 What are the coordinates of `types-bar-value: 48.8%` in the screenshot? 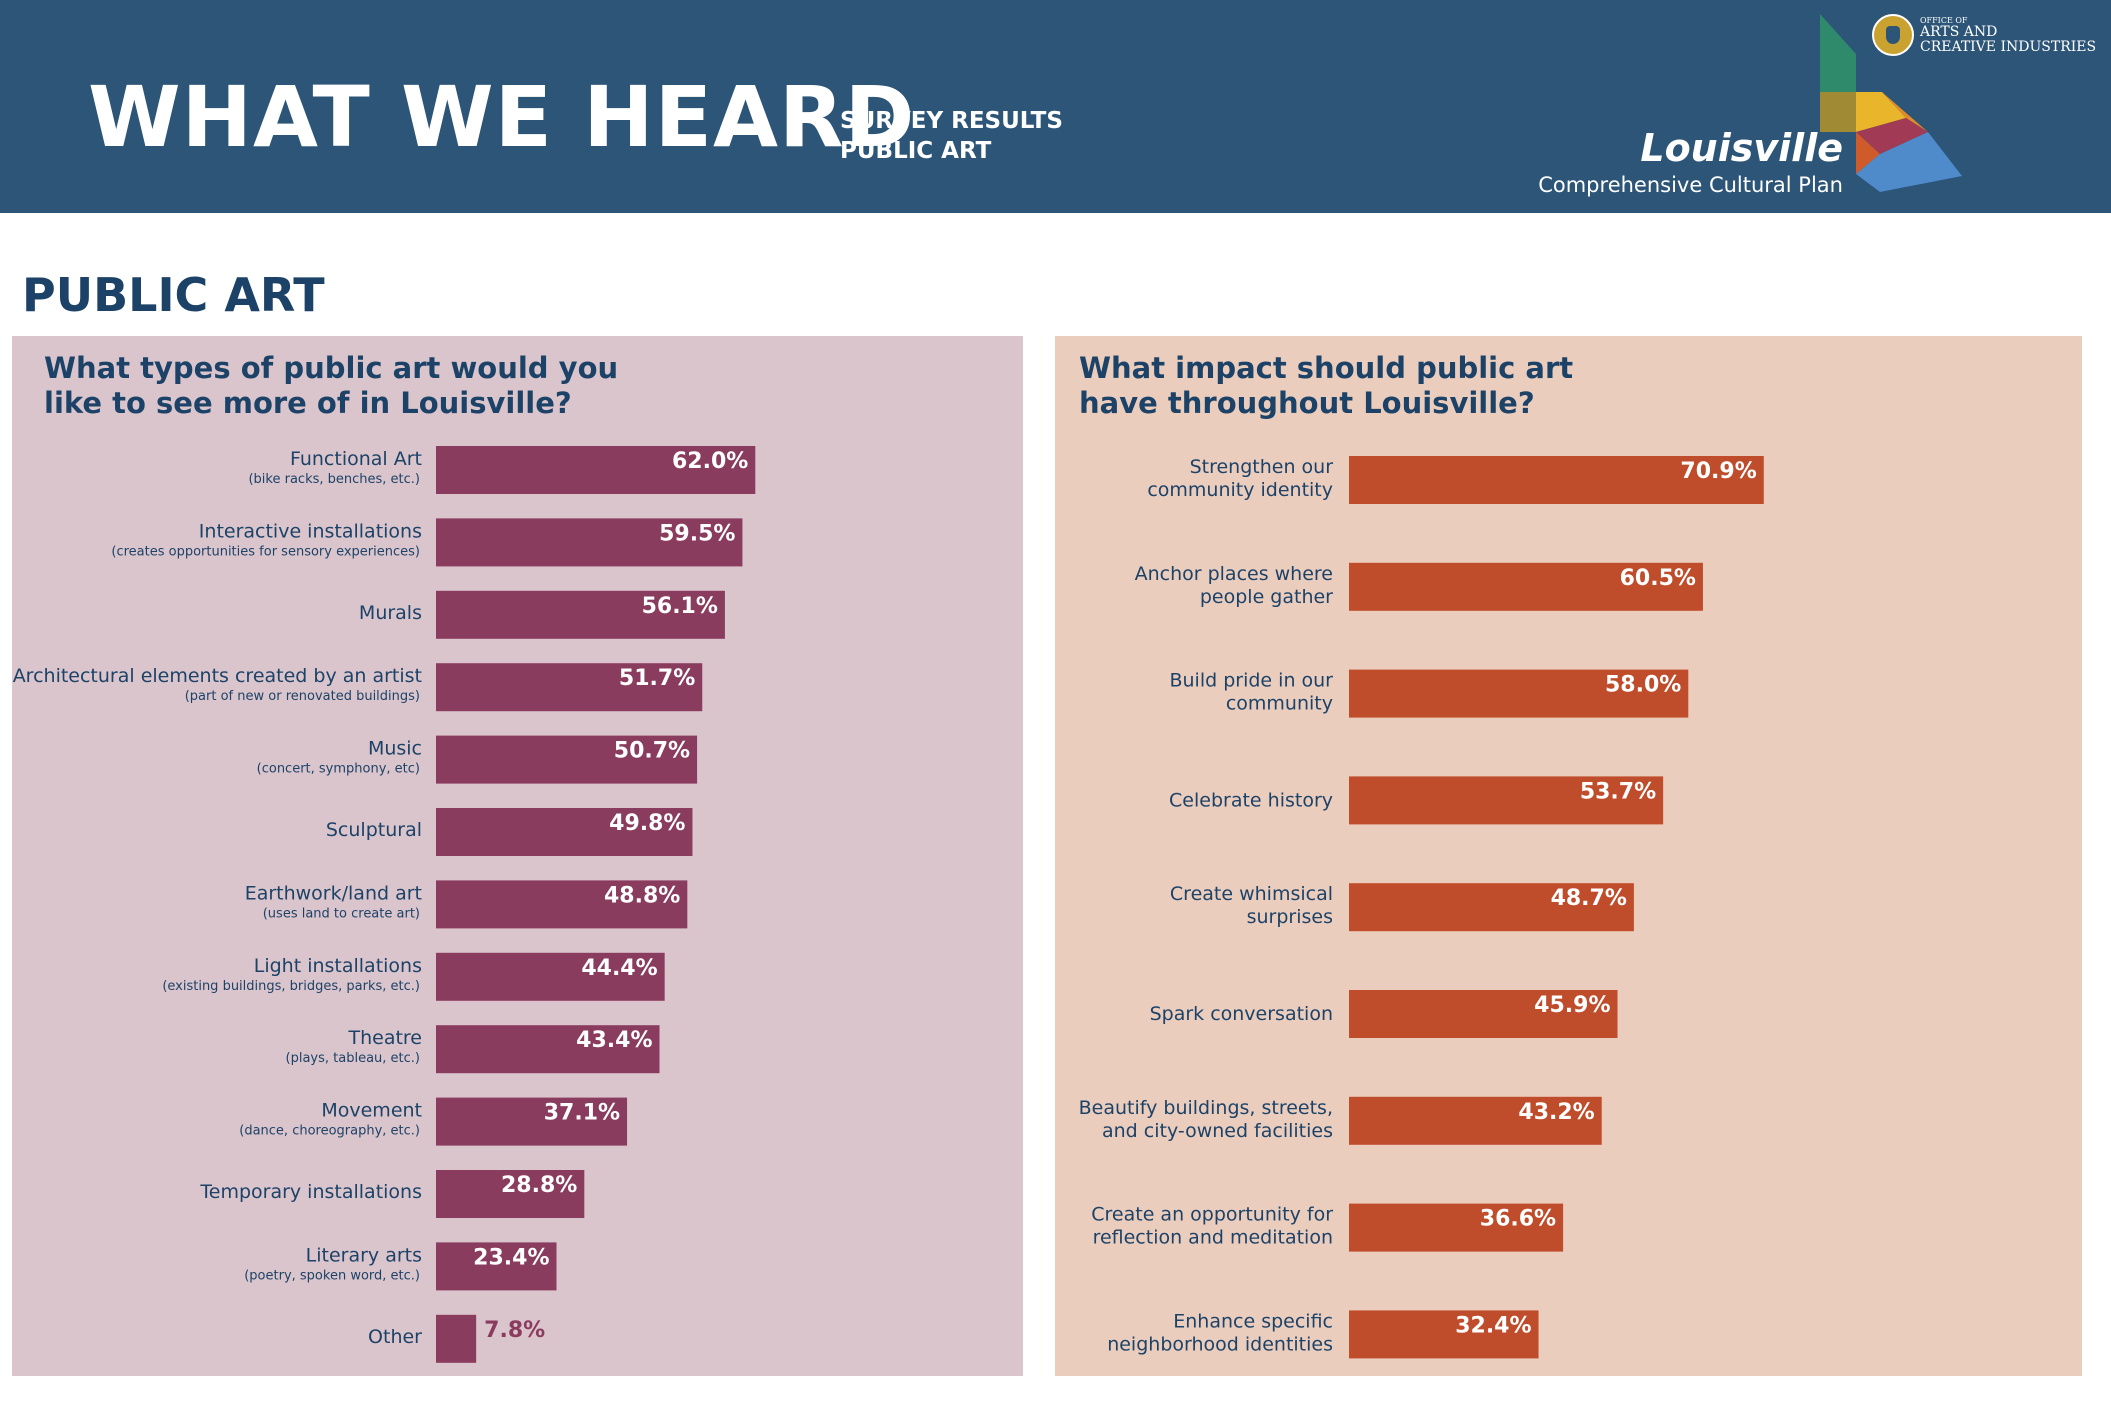 It's located at (642, 895).